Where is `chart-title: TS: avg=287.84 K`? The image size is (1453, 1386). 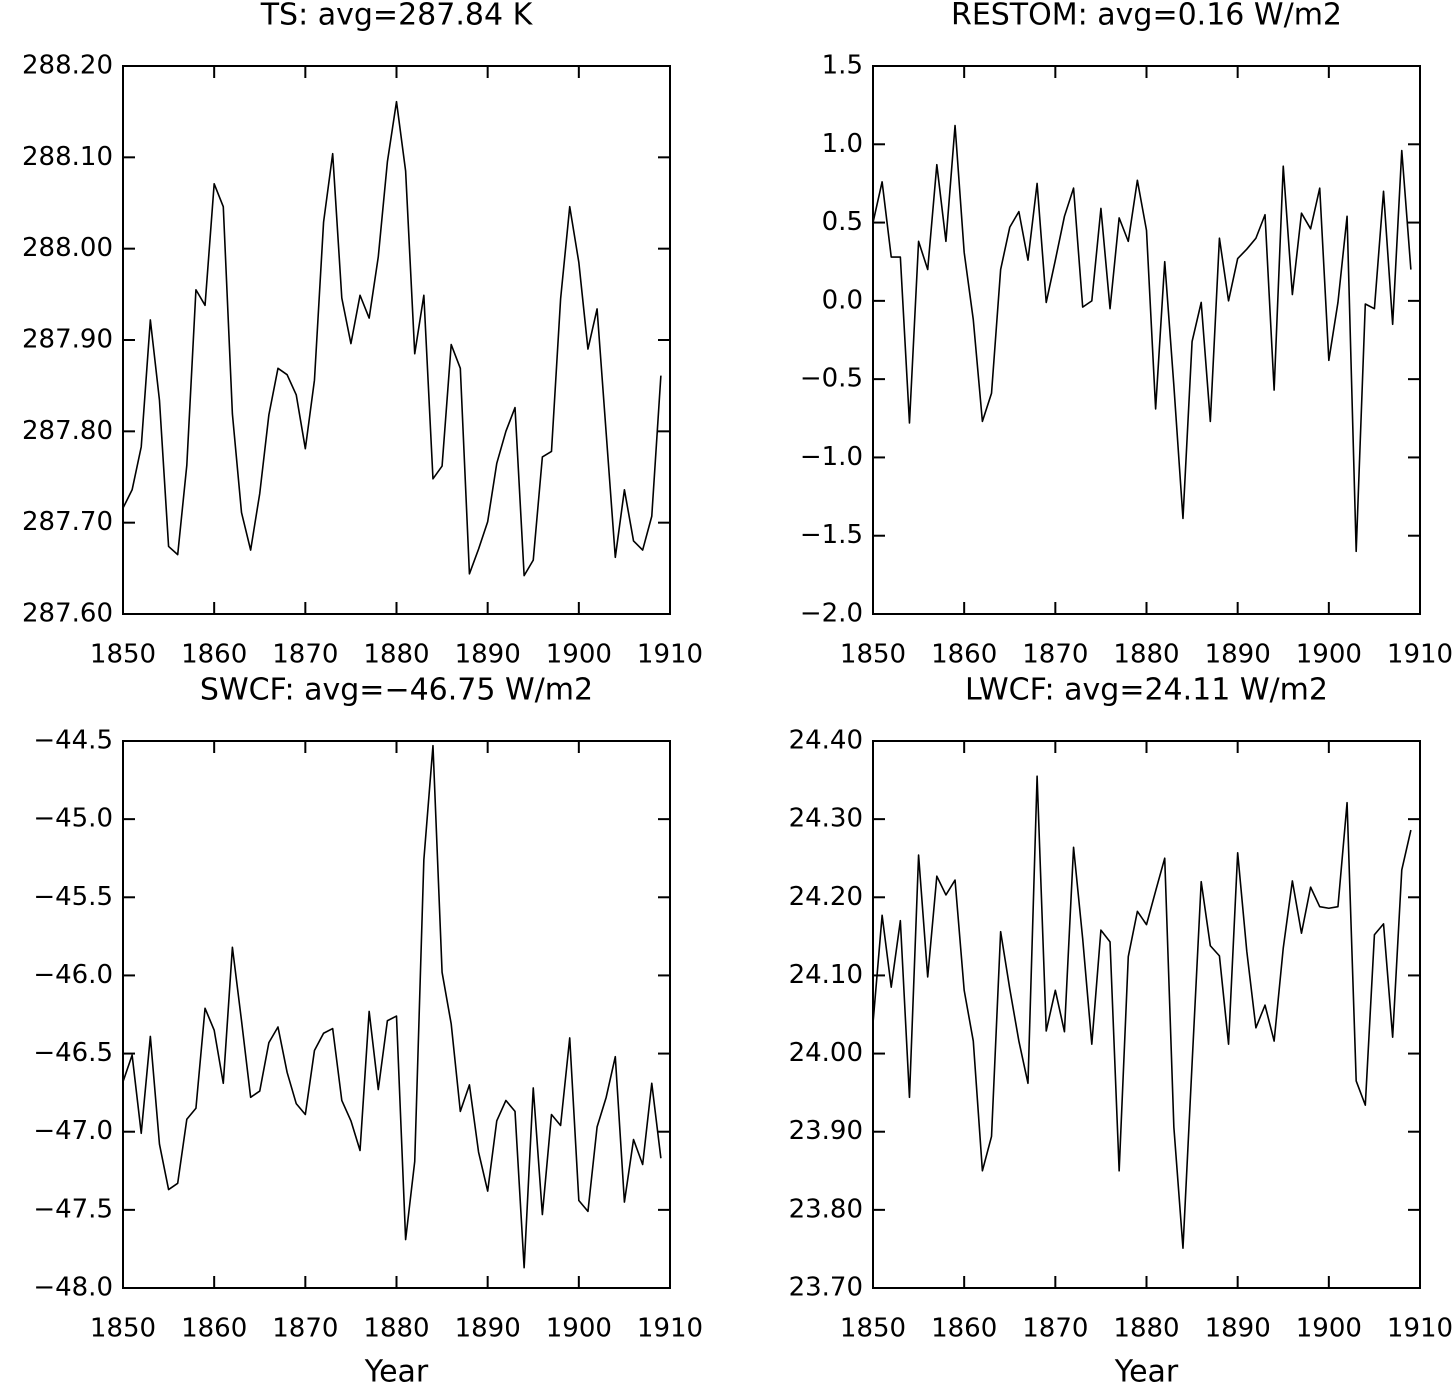 chart-title: TS: avg=287.84 K is located at coordinates (397, 16).